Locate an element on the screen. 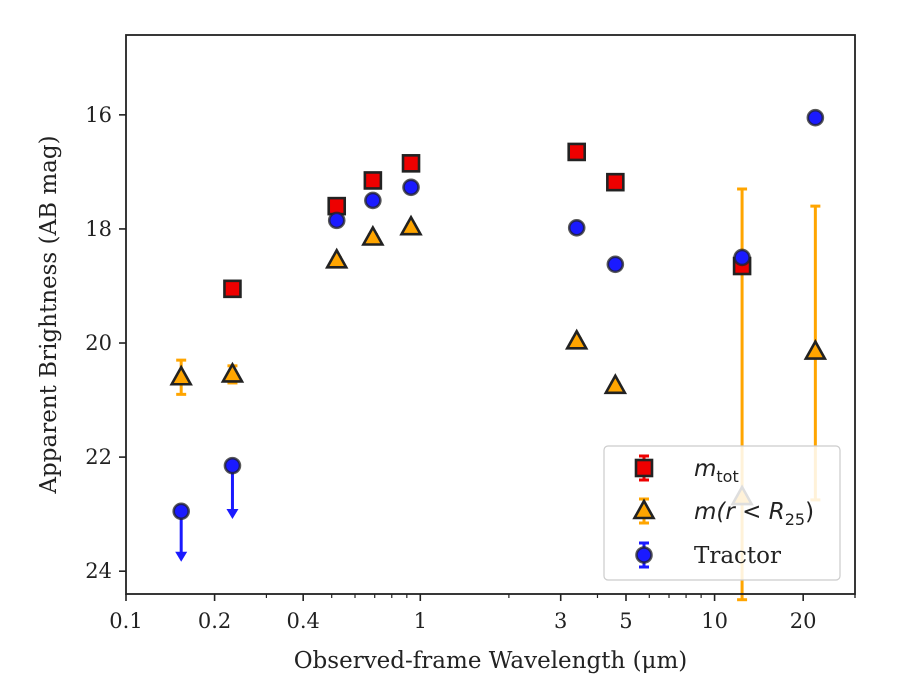 The height and width of the screenshot is (700, 900). y-tick-label: 24 is located at coordinates (98, 571).